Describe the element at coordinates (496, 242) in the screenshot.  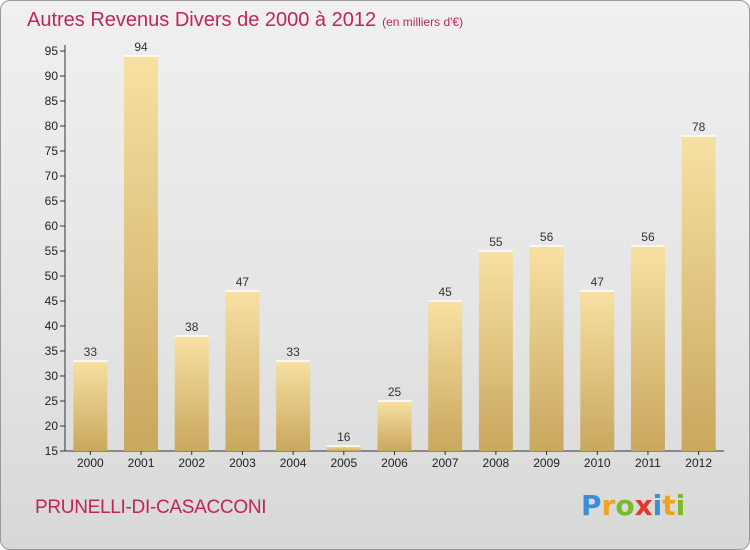
I see `bar-value-label: 55` at that location.